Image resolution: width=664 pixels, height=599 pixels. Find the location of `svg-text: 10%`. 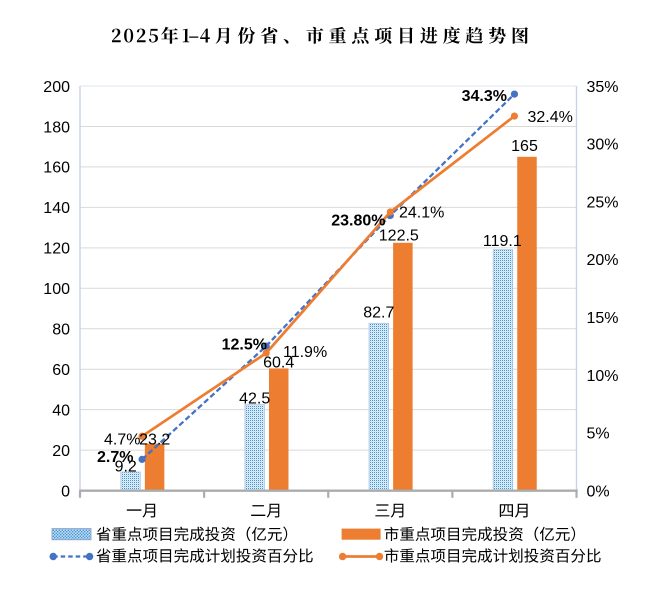

svg-text: 10% is located at coordinates (603, 376).